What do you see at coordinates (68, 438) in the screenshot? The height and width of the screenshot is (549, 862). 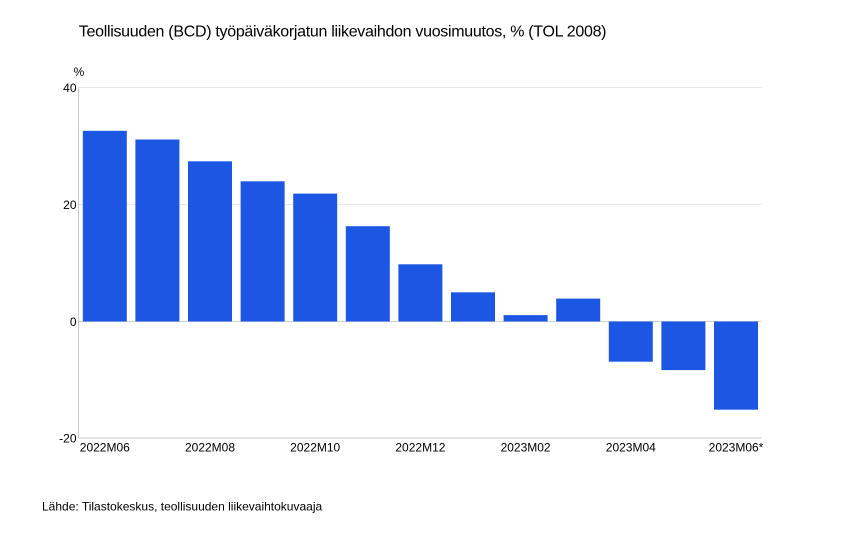 I see `svg-text: -20` at bounding box center [68, 438].